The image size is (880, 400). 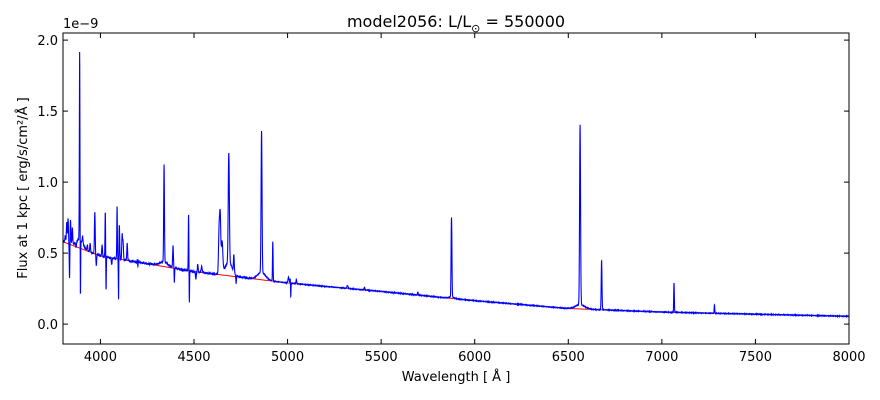 What do you see at coordinates (47, 112) in the screenshot?
I see `y-tick-label: 1.5` at bounding box center [47, 112].